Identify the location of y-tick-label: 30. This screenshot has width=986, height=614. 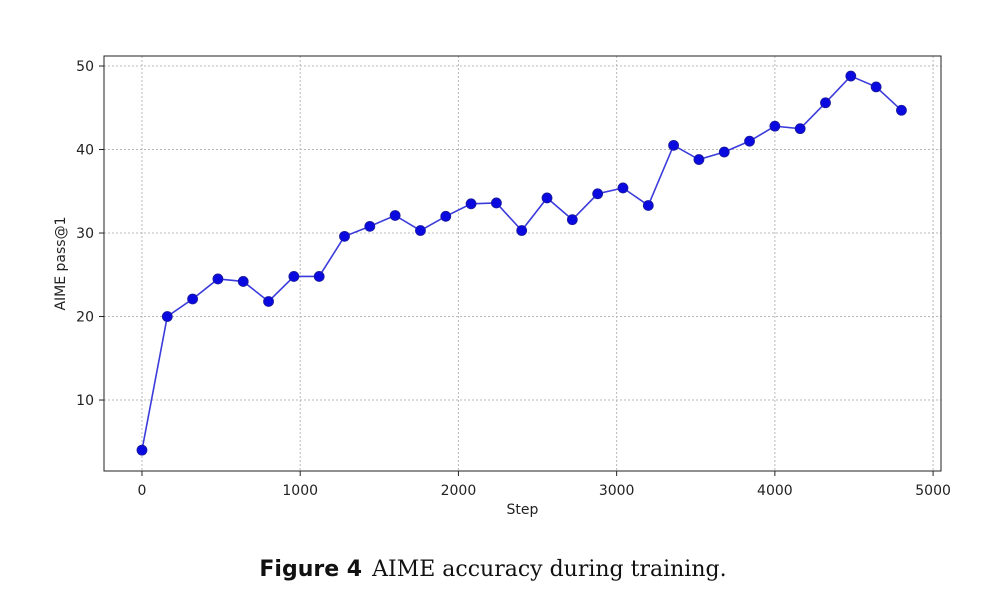
(85, 234).